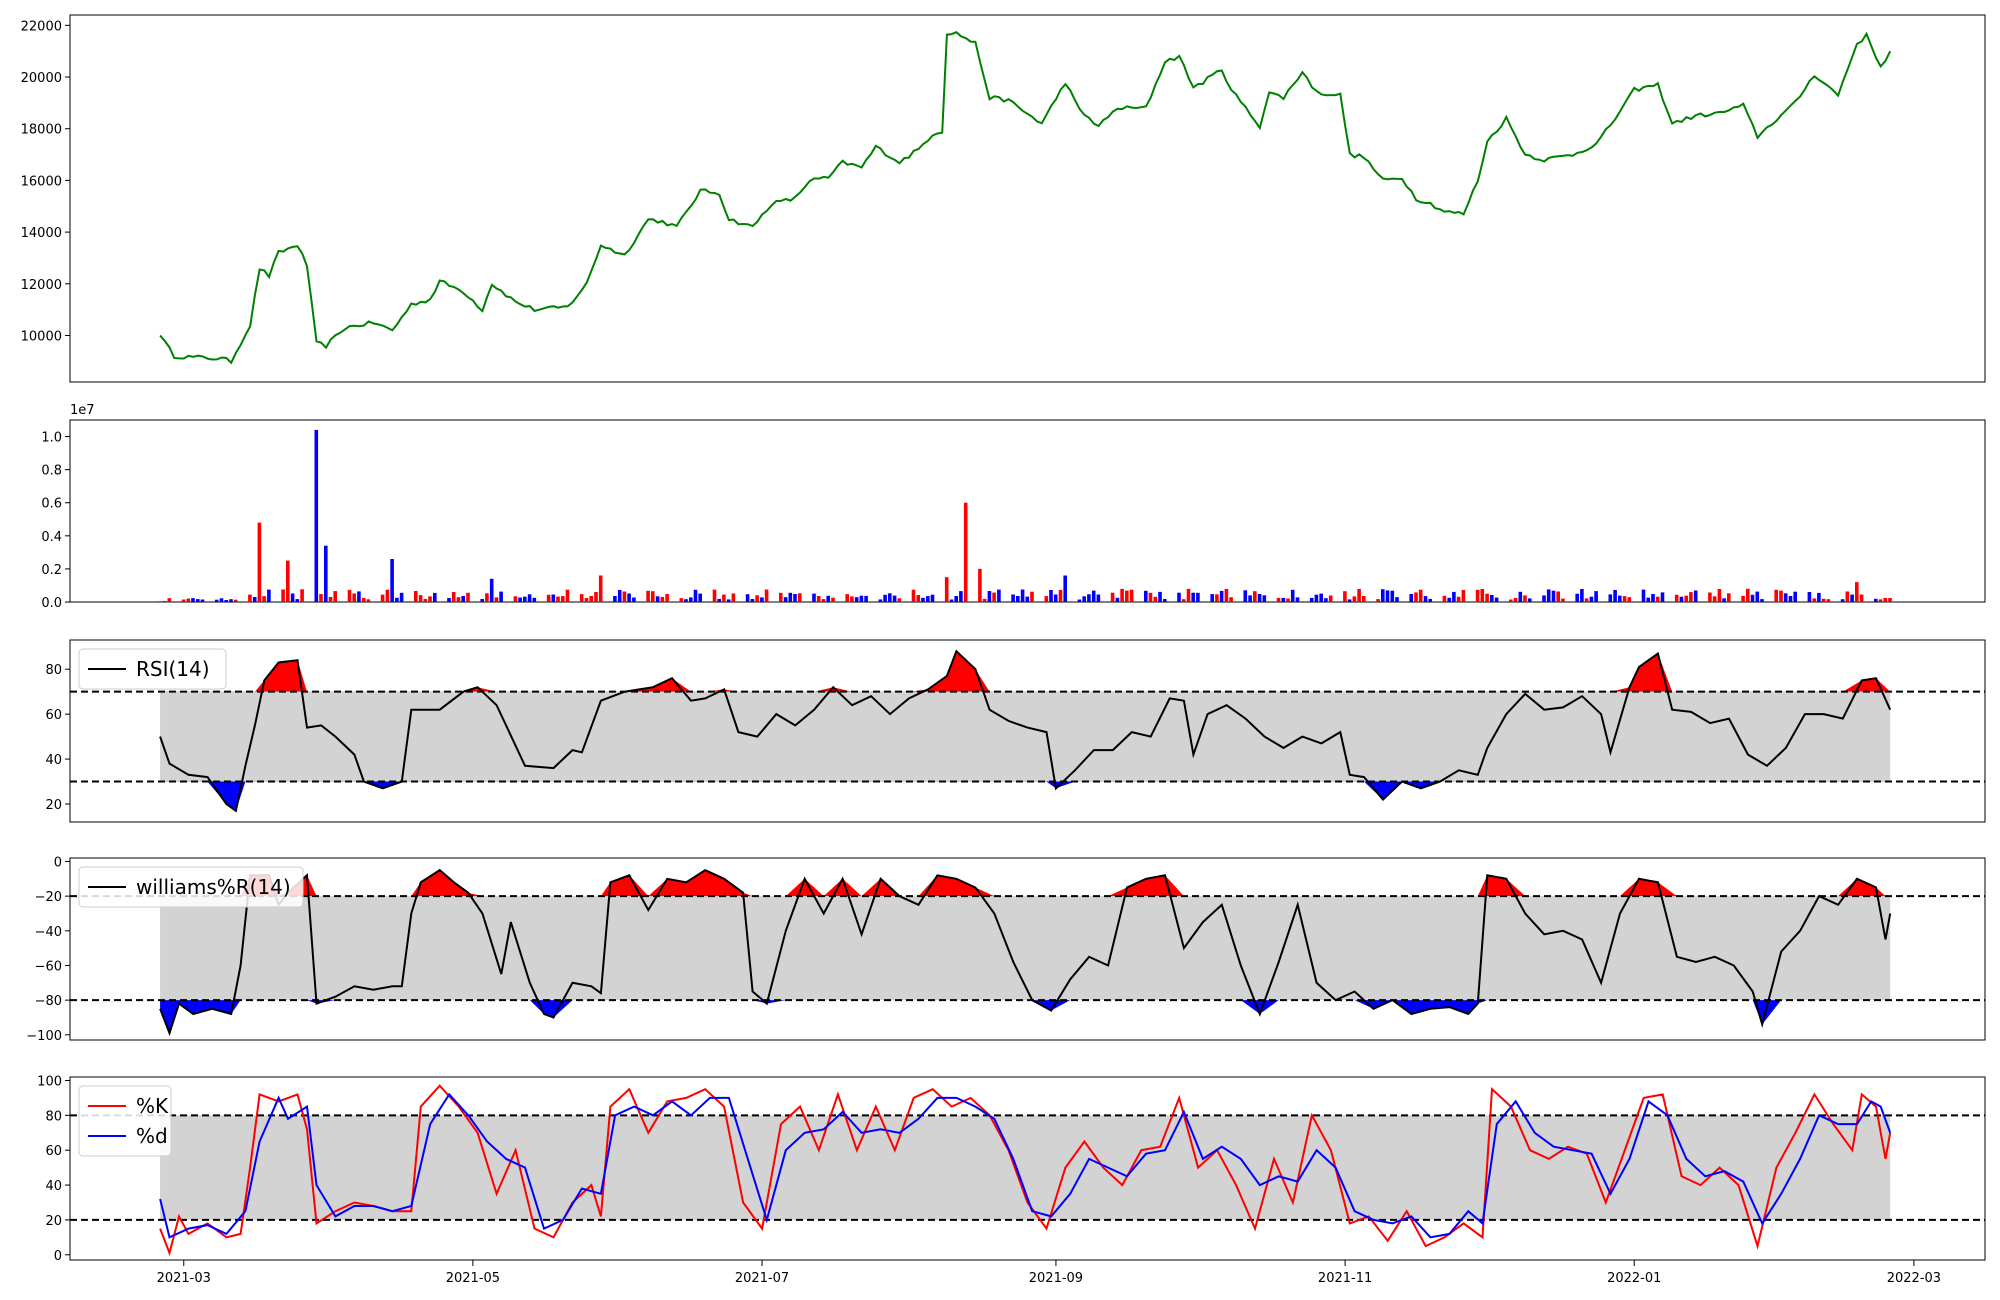 This screenshot has height=1300, width=2000. What do you see at coordinates (1025, 952) in the screenshot?
I see `williams-line` at bounding box center [1025, 952].